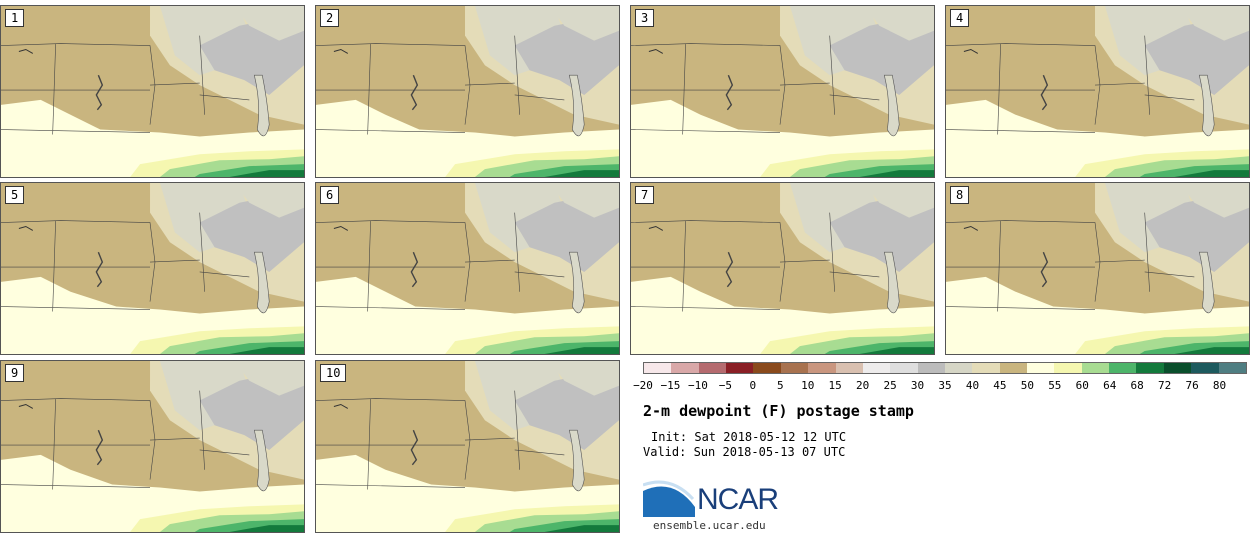 This screenshot has height=533, width=1260. I want to click on member-panel-10: 10, so click(467, 446).